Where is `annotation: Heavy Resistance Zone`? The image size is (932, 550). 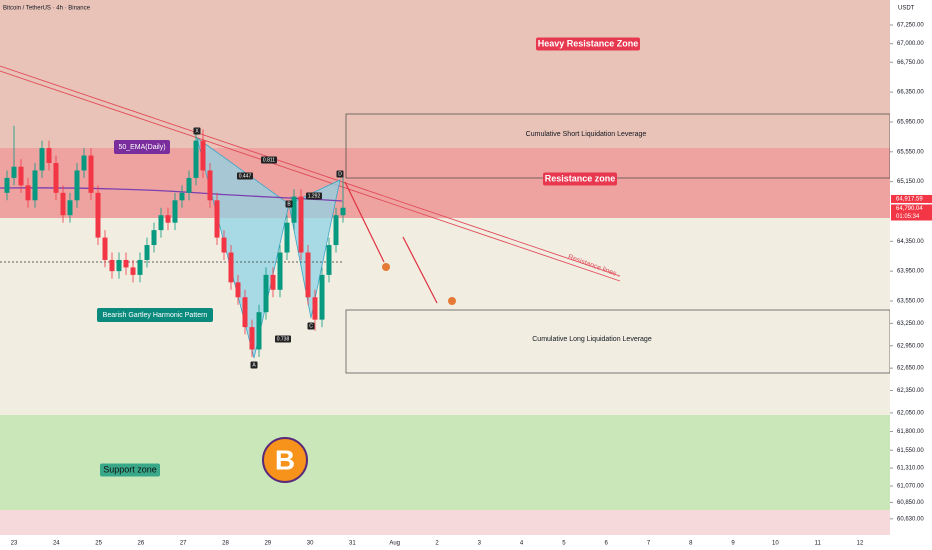 annotation: Heavy Resistance Zone is located at coordinates (588, 43).